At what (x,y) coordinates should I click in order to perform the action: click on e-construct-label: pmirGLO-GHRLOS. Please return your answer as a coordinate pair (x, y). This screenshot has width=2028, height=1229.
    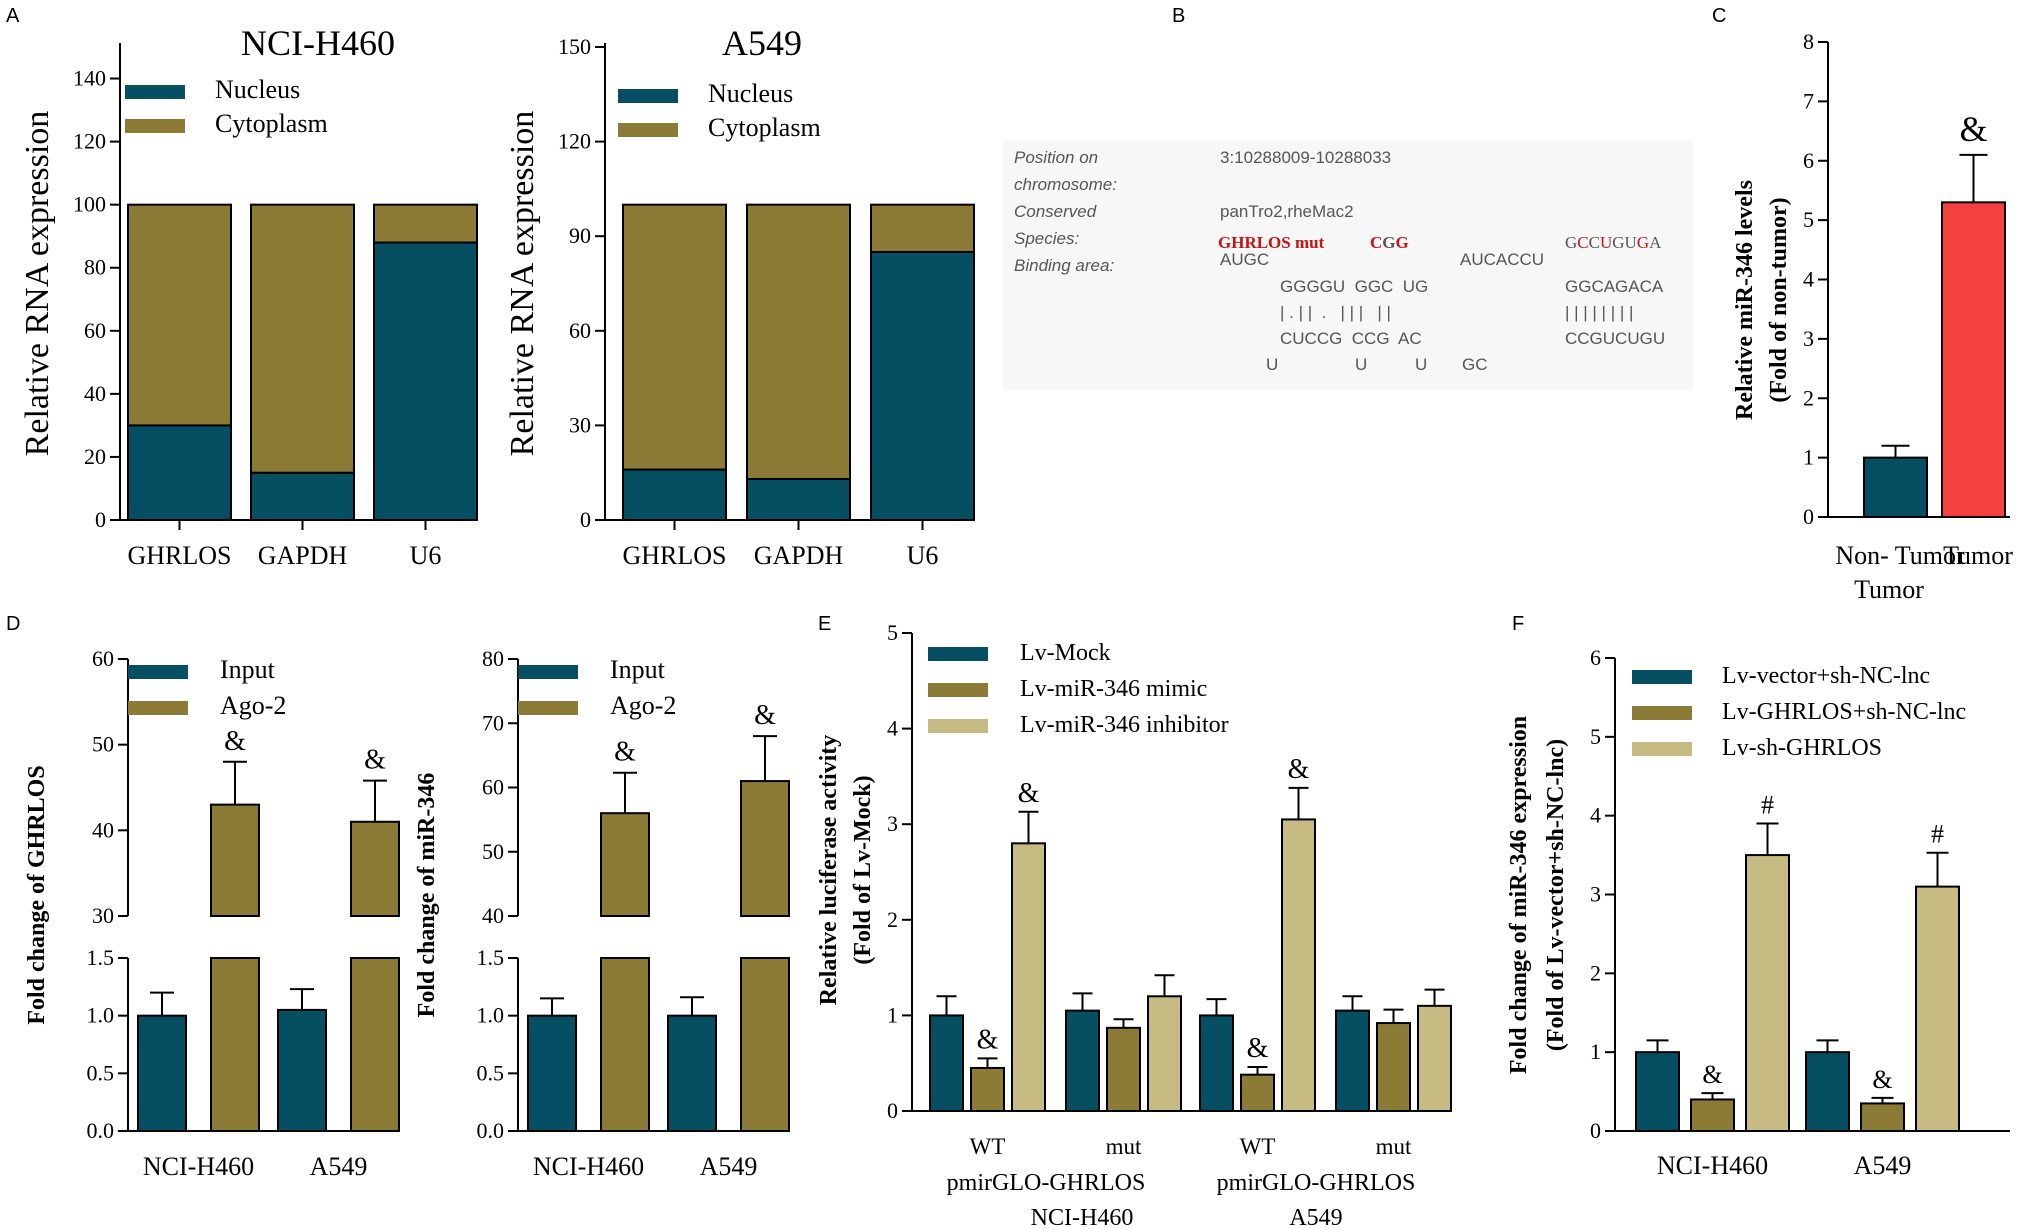
    Looking at the image, I should click on (1316, 1183).